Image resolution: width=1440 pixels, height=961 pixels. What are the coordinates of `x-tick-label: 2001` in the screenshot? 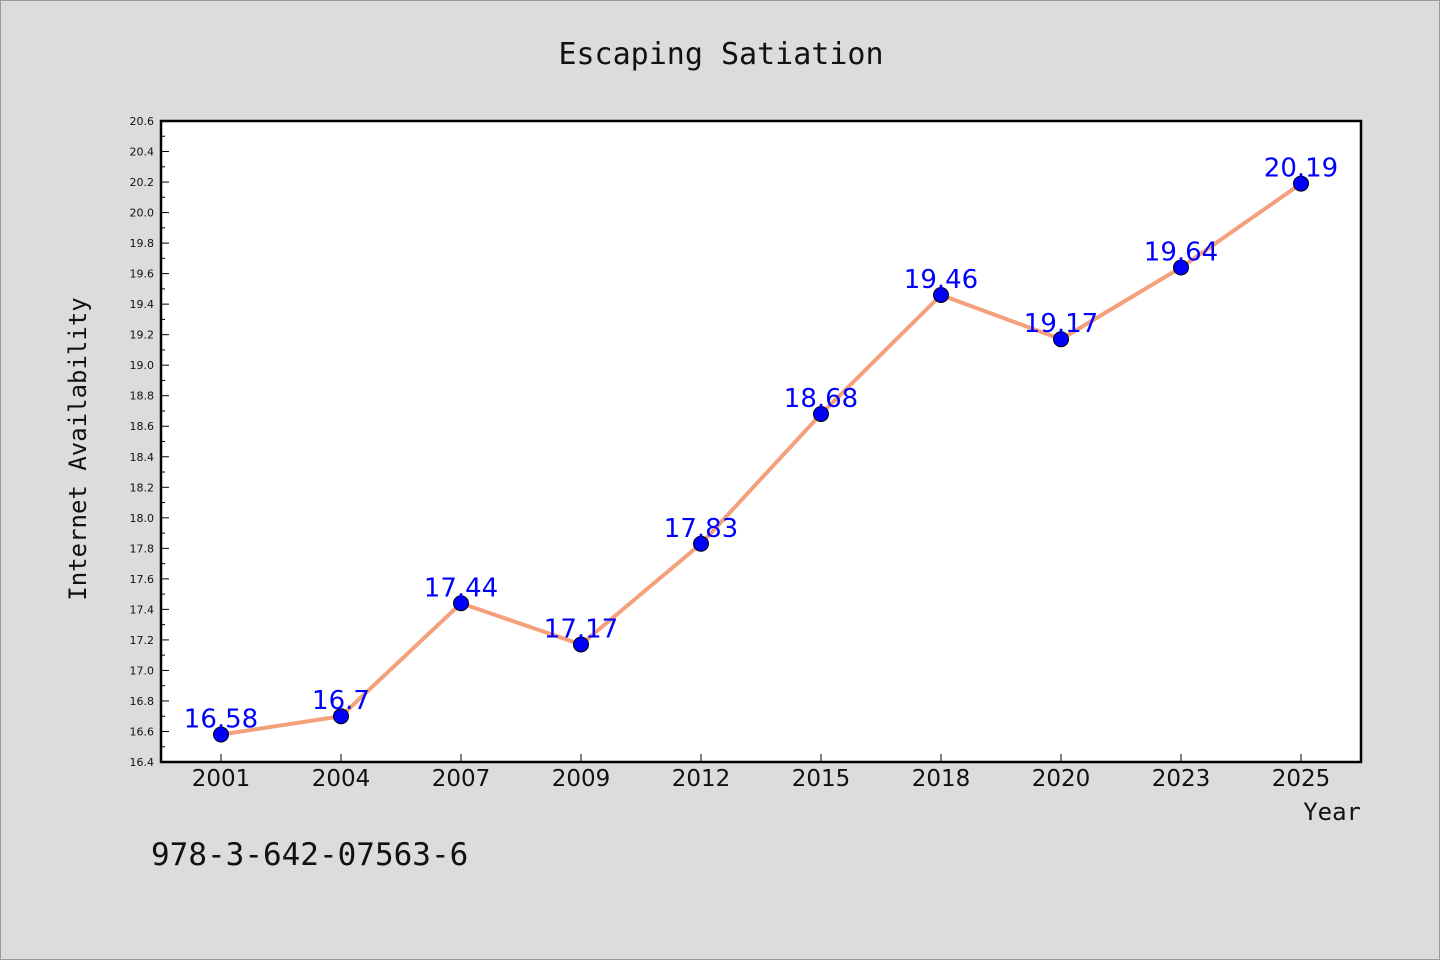 It's located at (221, 779).